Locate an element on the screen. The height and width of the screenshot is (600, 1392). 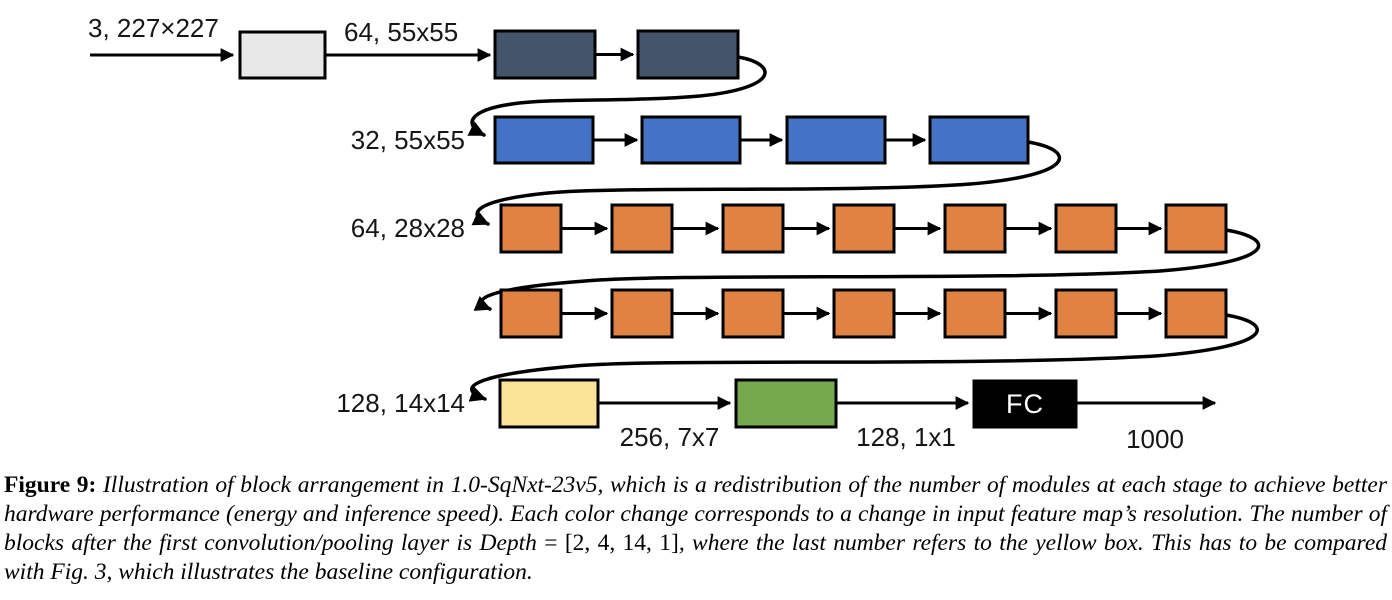
conv1-block is located at coordinates (282, 55).